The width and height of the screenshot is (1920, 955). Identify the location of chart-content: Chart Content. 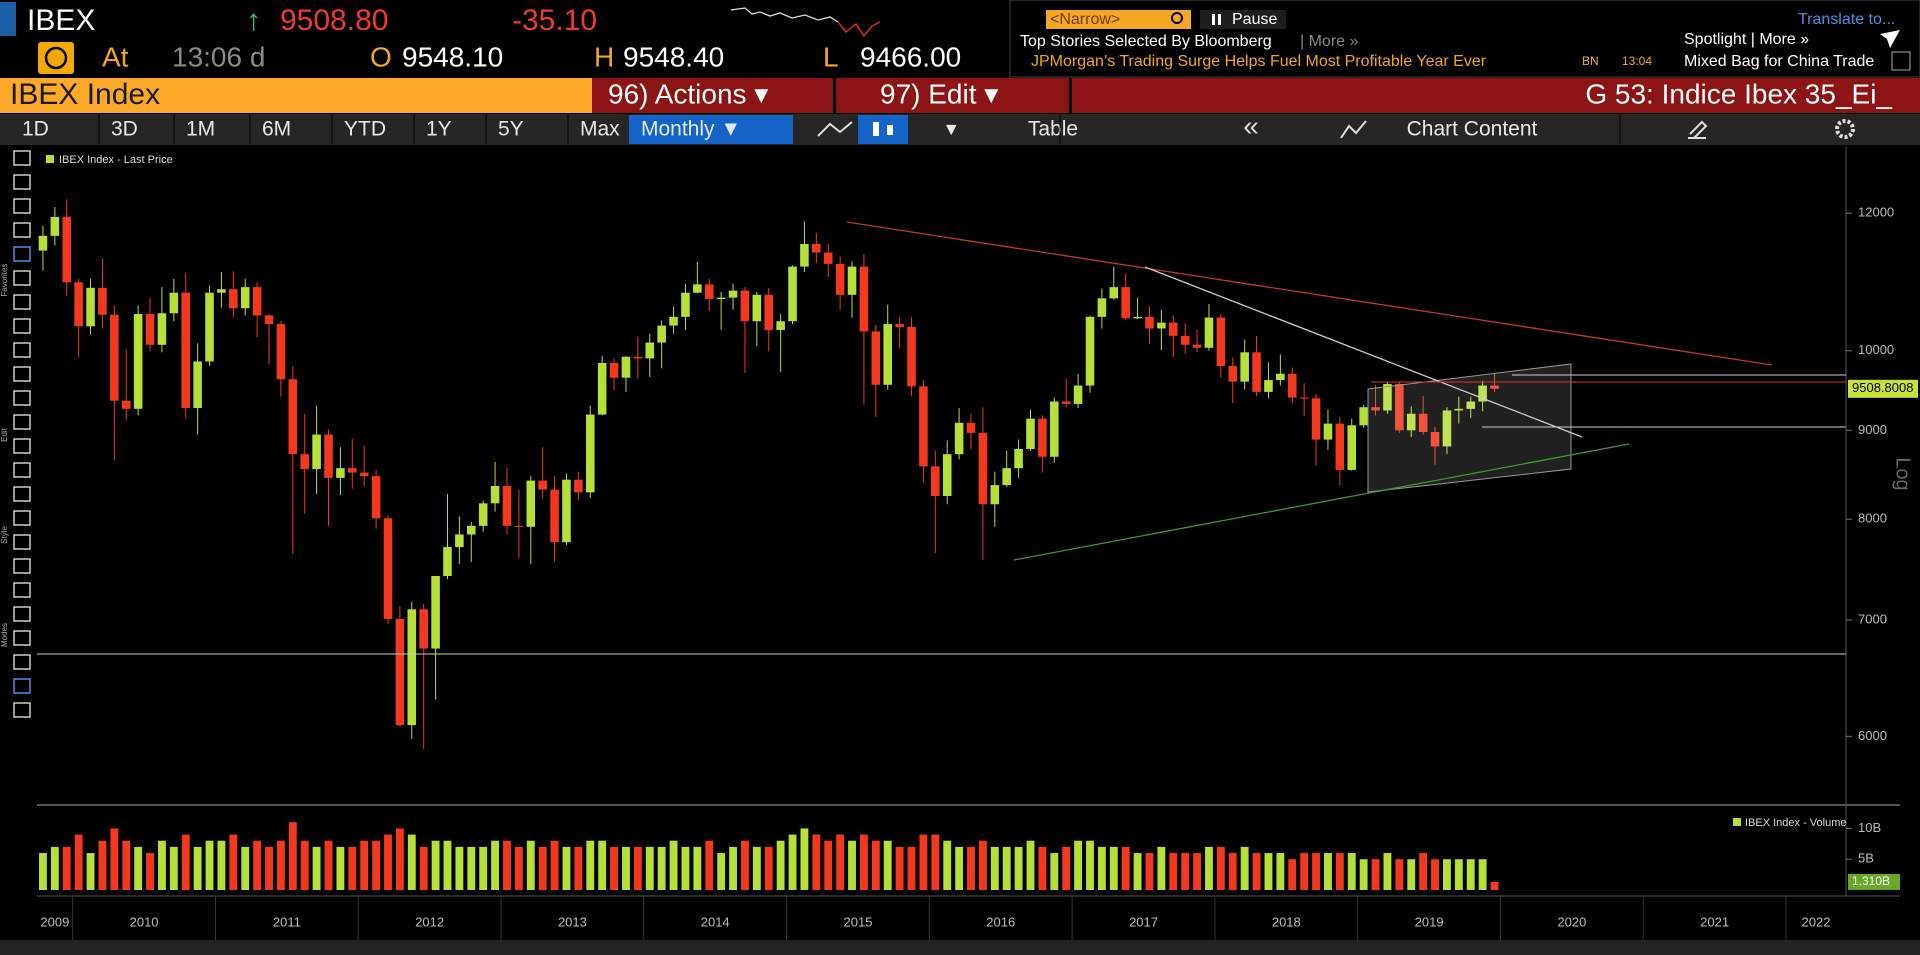
(1472, 129).